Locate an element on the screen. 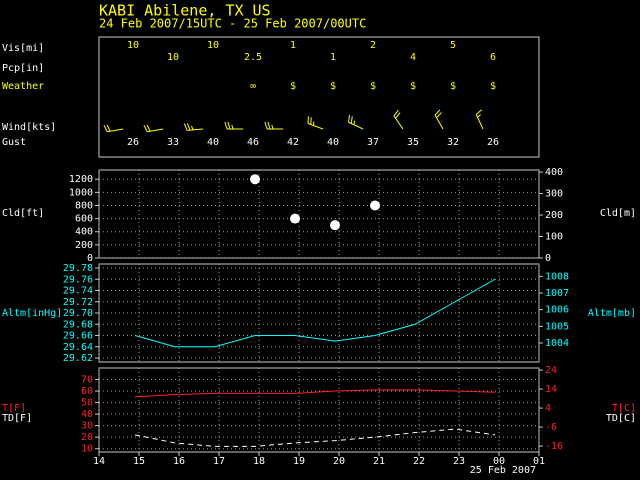  x-tick-label: 18 is located at coordinates (259, 461).